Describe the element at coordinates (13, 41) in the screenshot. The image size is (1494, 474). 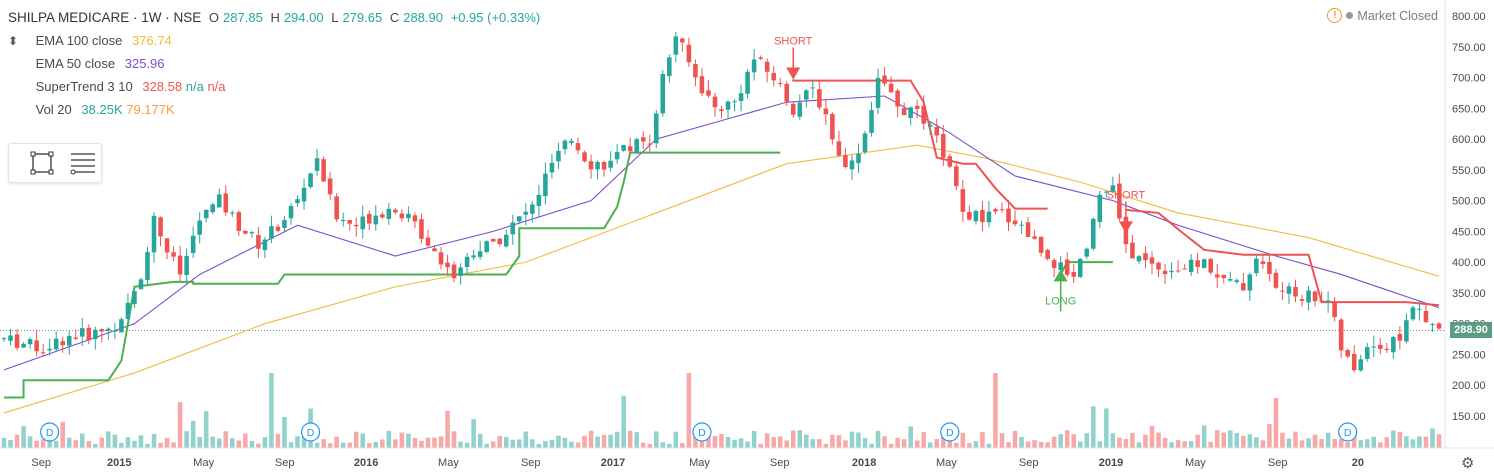
I see `collapse-toggle-icon: ⬍` at that location.